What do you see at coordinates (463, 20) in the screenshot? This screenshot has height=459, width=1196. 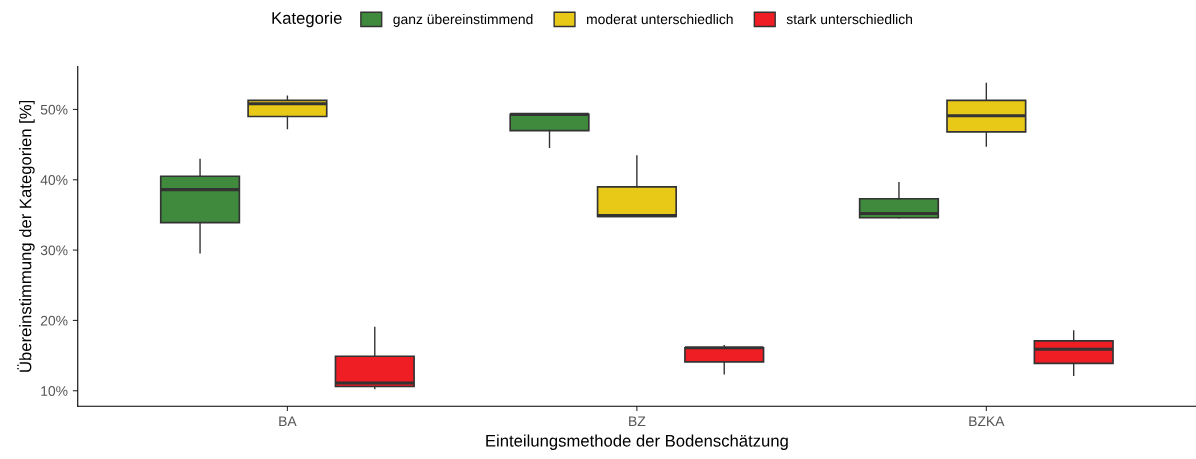 I see `legend-label: ganz übereinstimmend` at bounding box center [463, 20].